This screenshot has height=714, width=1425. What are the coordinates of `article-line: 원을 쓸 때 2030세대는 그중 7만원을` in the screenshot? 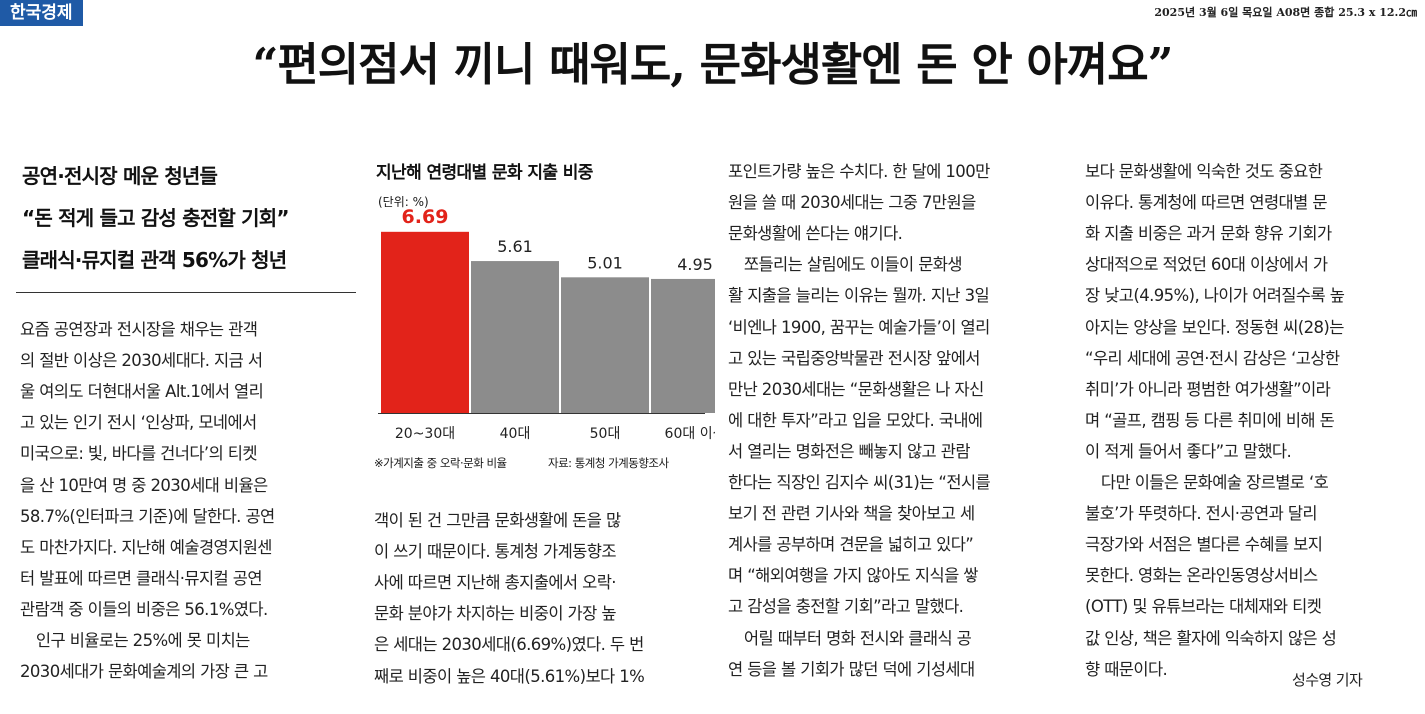 It's located at (852, 203).